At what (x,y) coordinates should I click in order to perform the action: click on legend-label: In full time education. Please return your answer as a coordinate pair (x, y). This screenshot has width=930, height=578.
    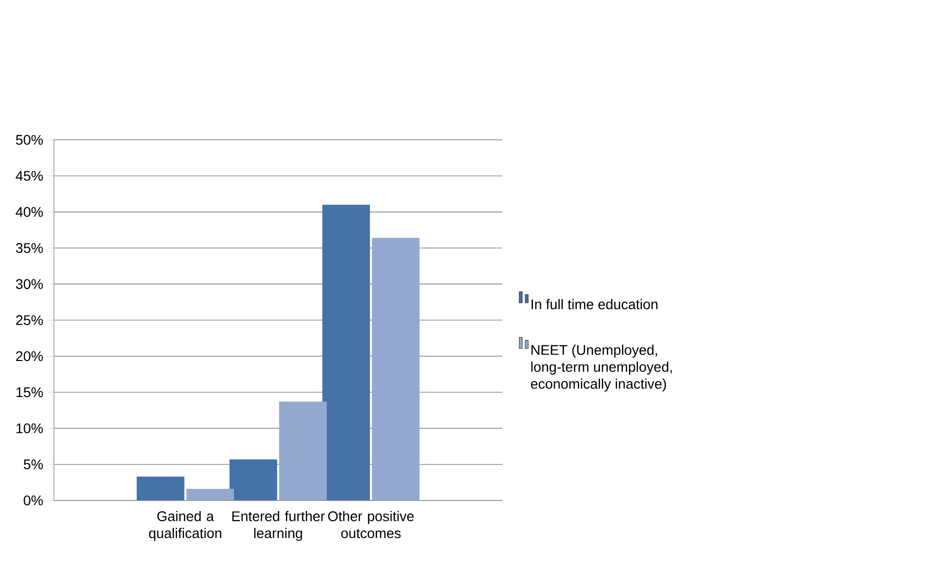
    Looking at the image, I should click on (595, 304).